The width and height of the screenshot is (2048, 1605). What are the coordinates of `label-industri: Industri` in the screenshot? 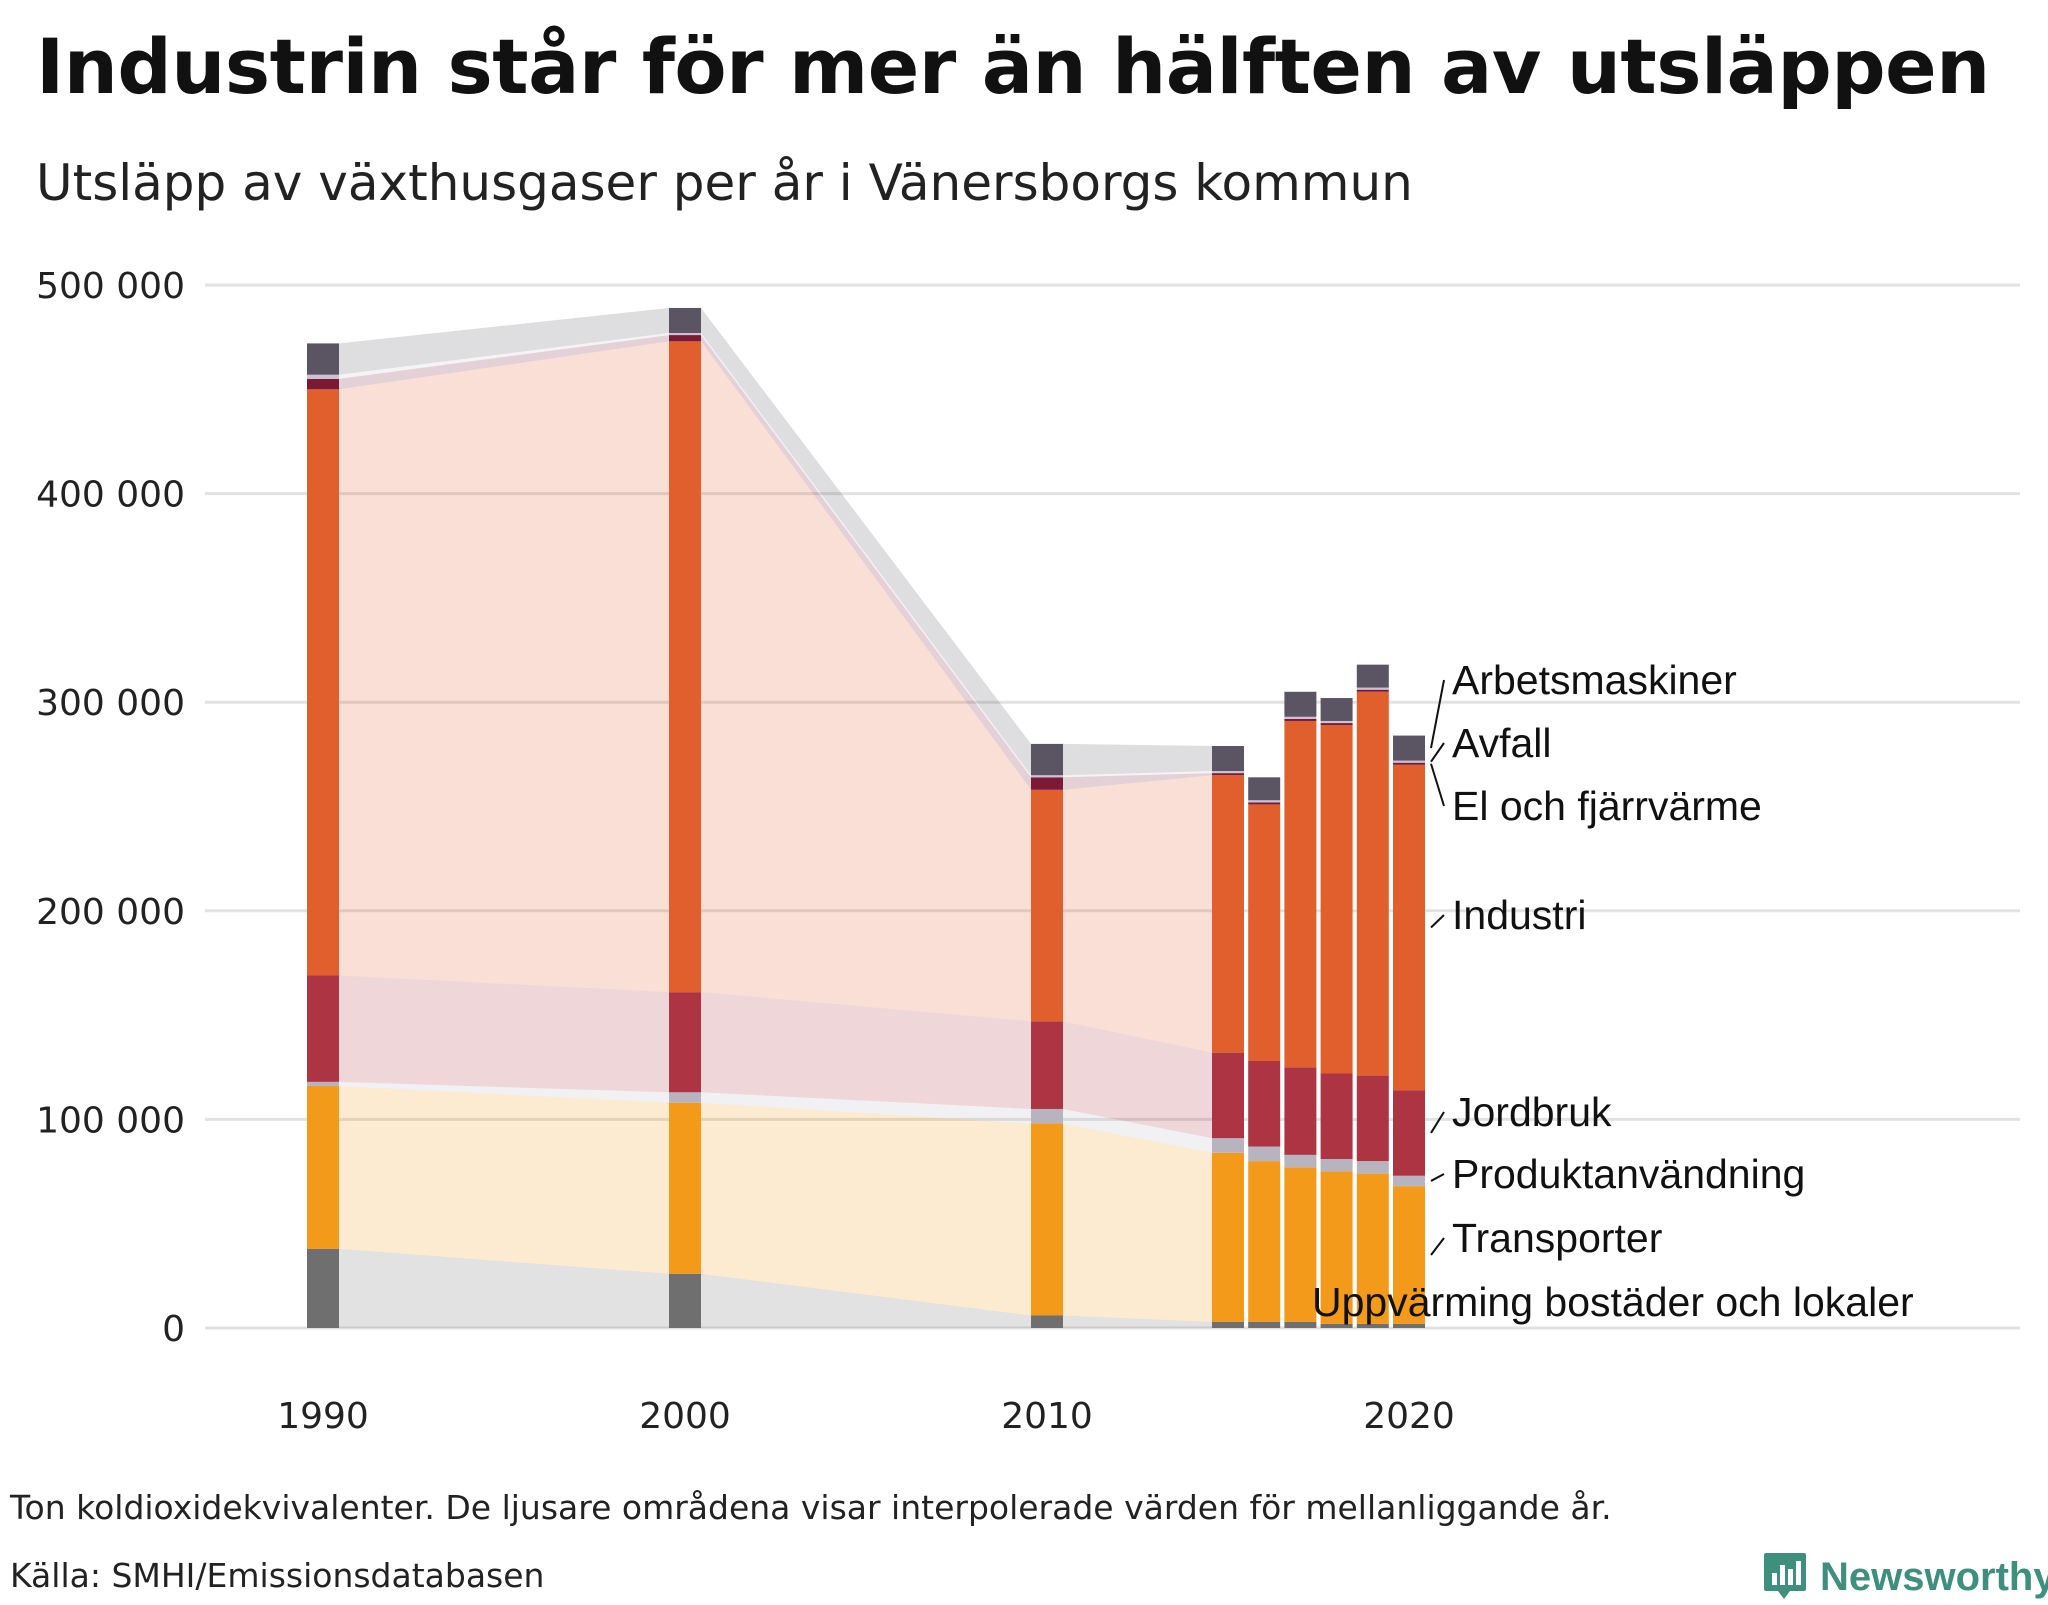 It's located at (1519, 915).